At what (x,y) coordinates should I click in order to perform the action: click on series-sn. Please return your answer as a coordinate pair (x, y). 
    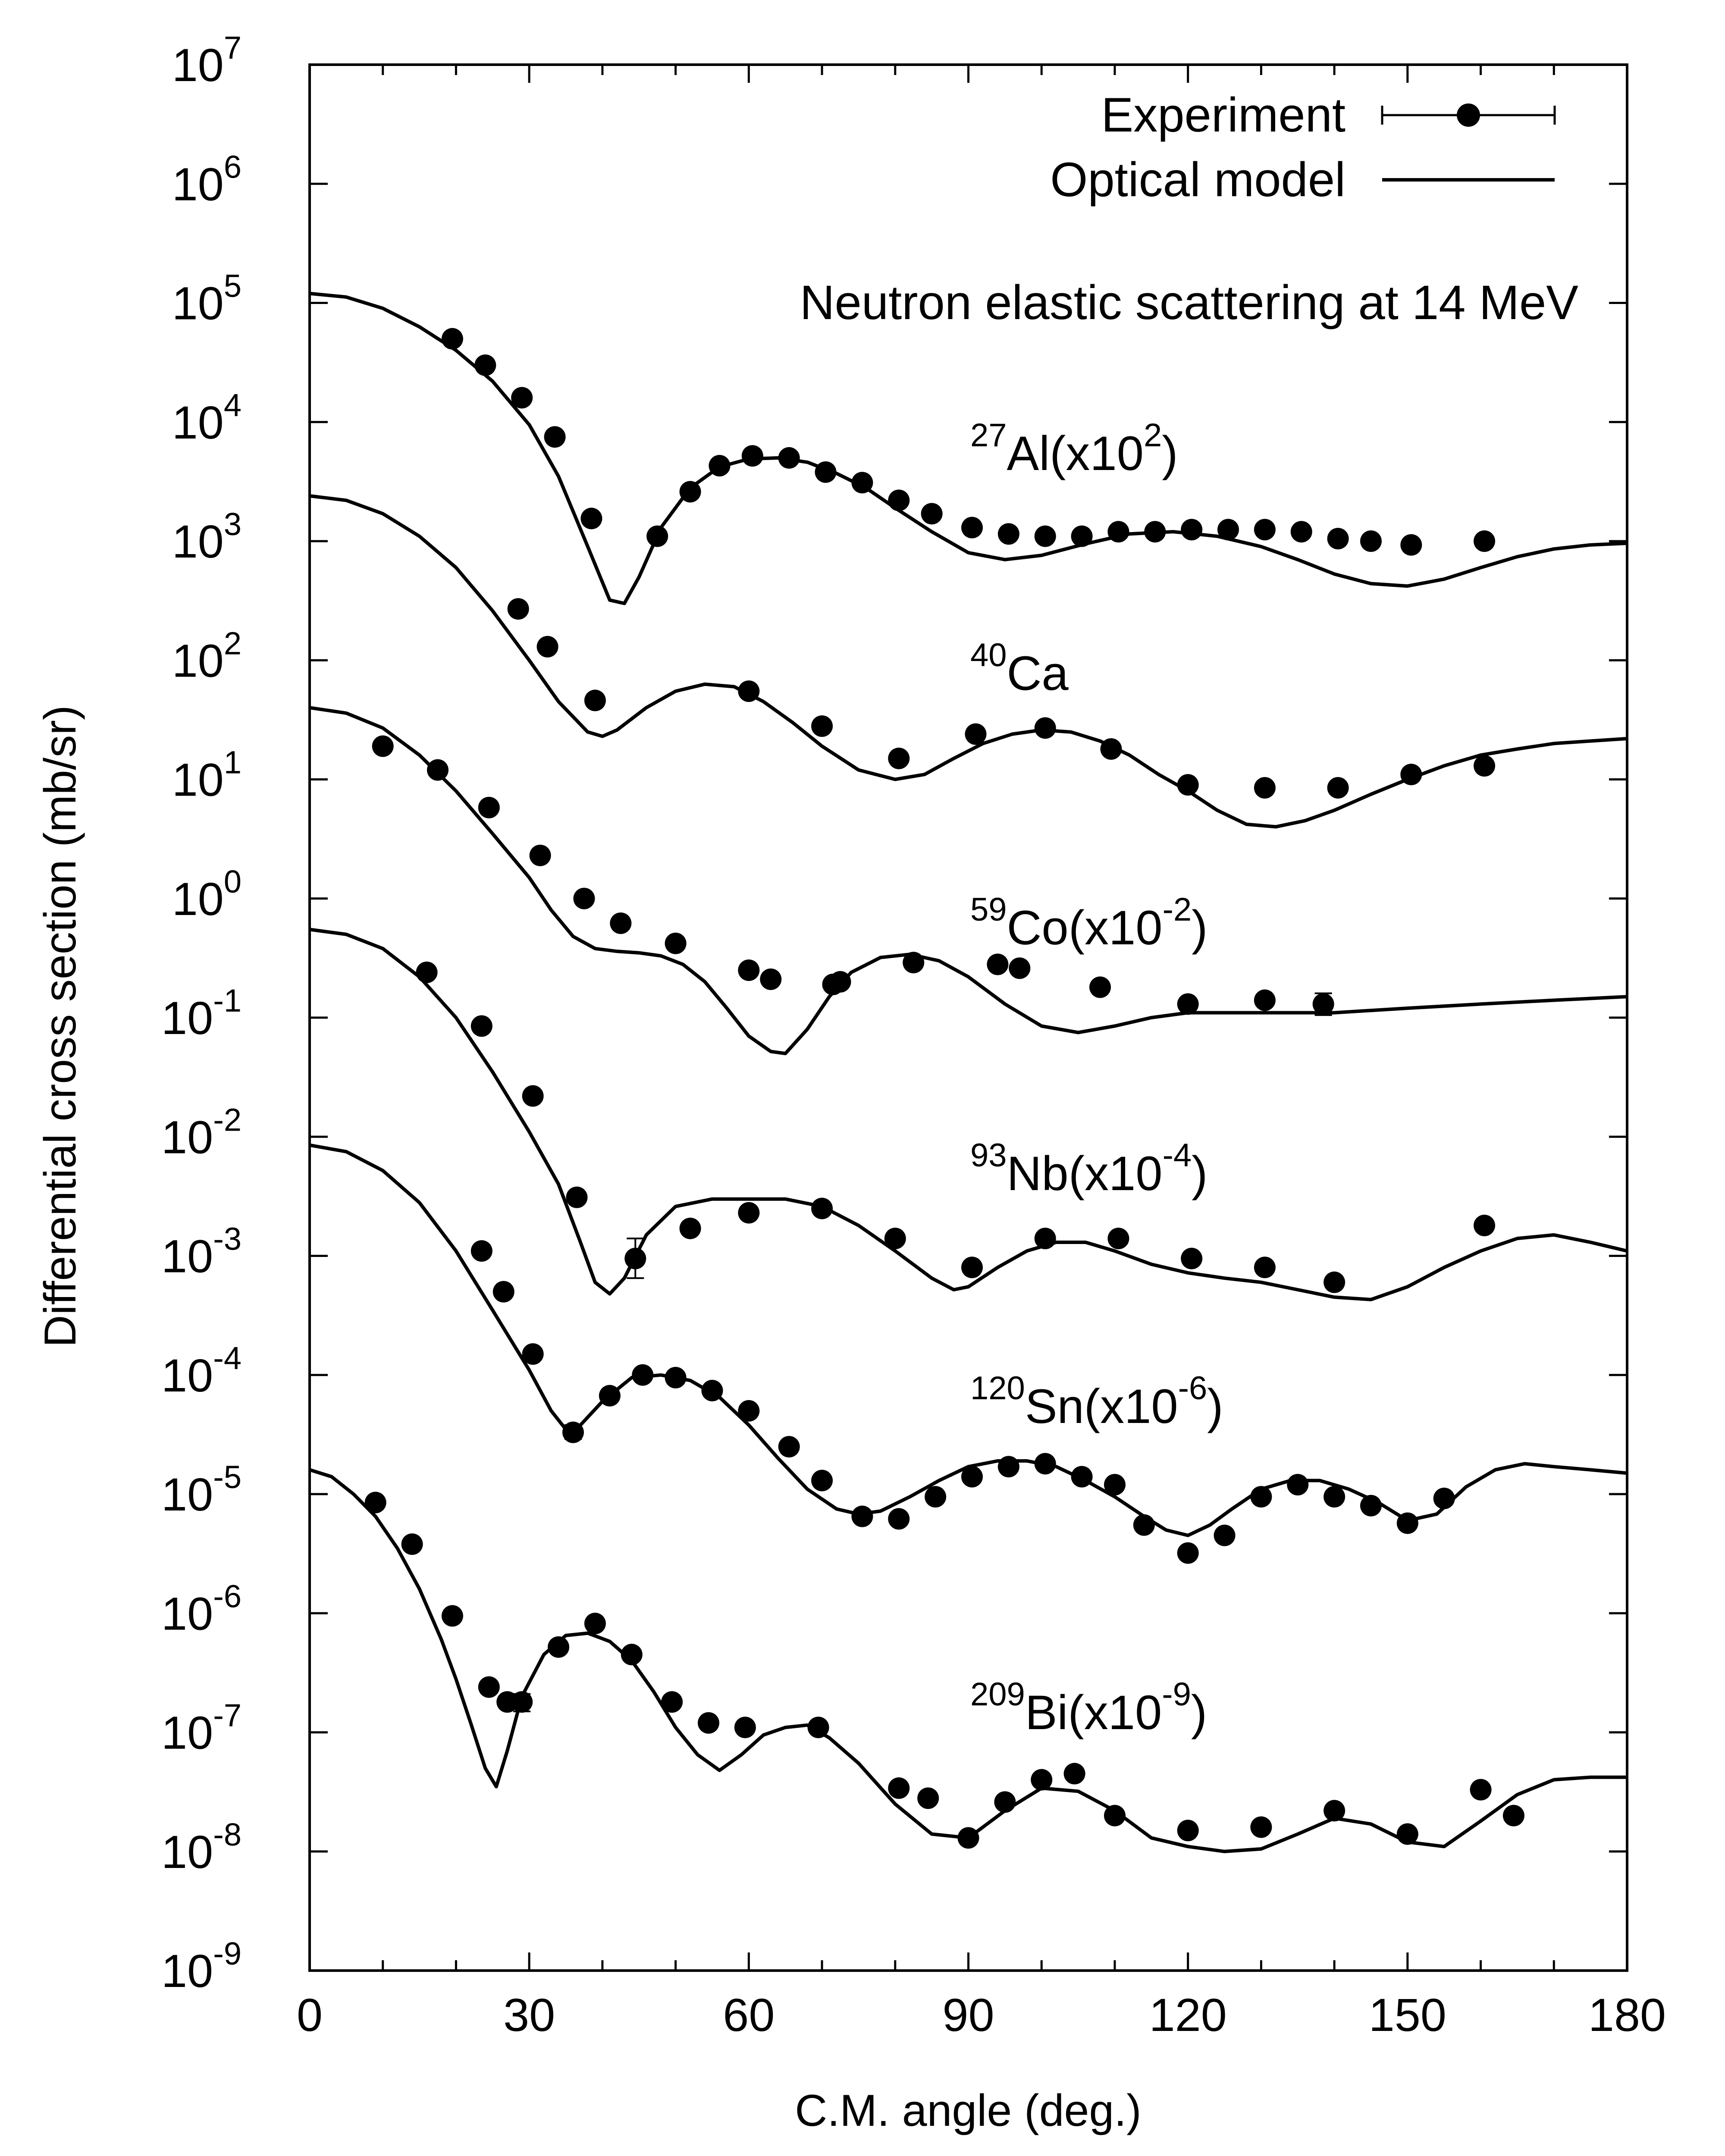
    Looking at the image, I should click on (969, 1353).